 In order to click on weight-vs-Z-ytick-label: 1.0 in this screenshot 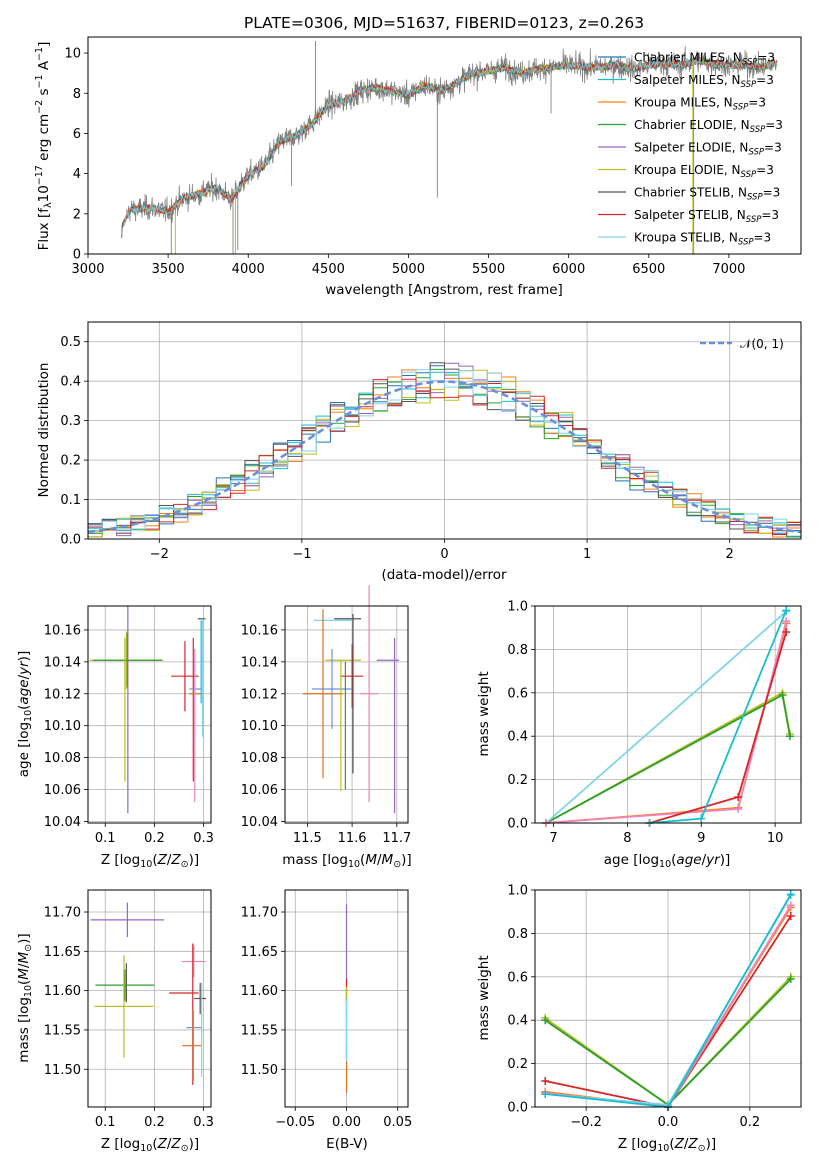, I will do `click(517, 891)`.